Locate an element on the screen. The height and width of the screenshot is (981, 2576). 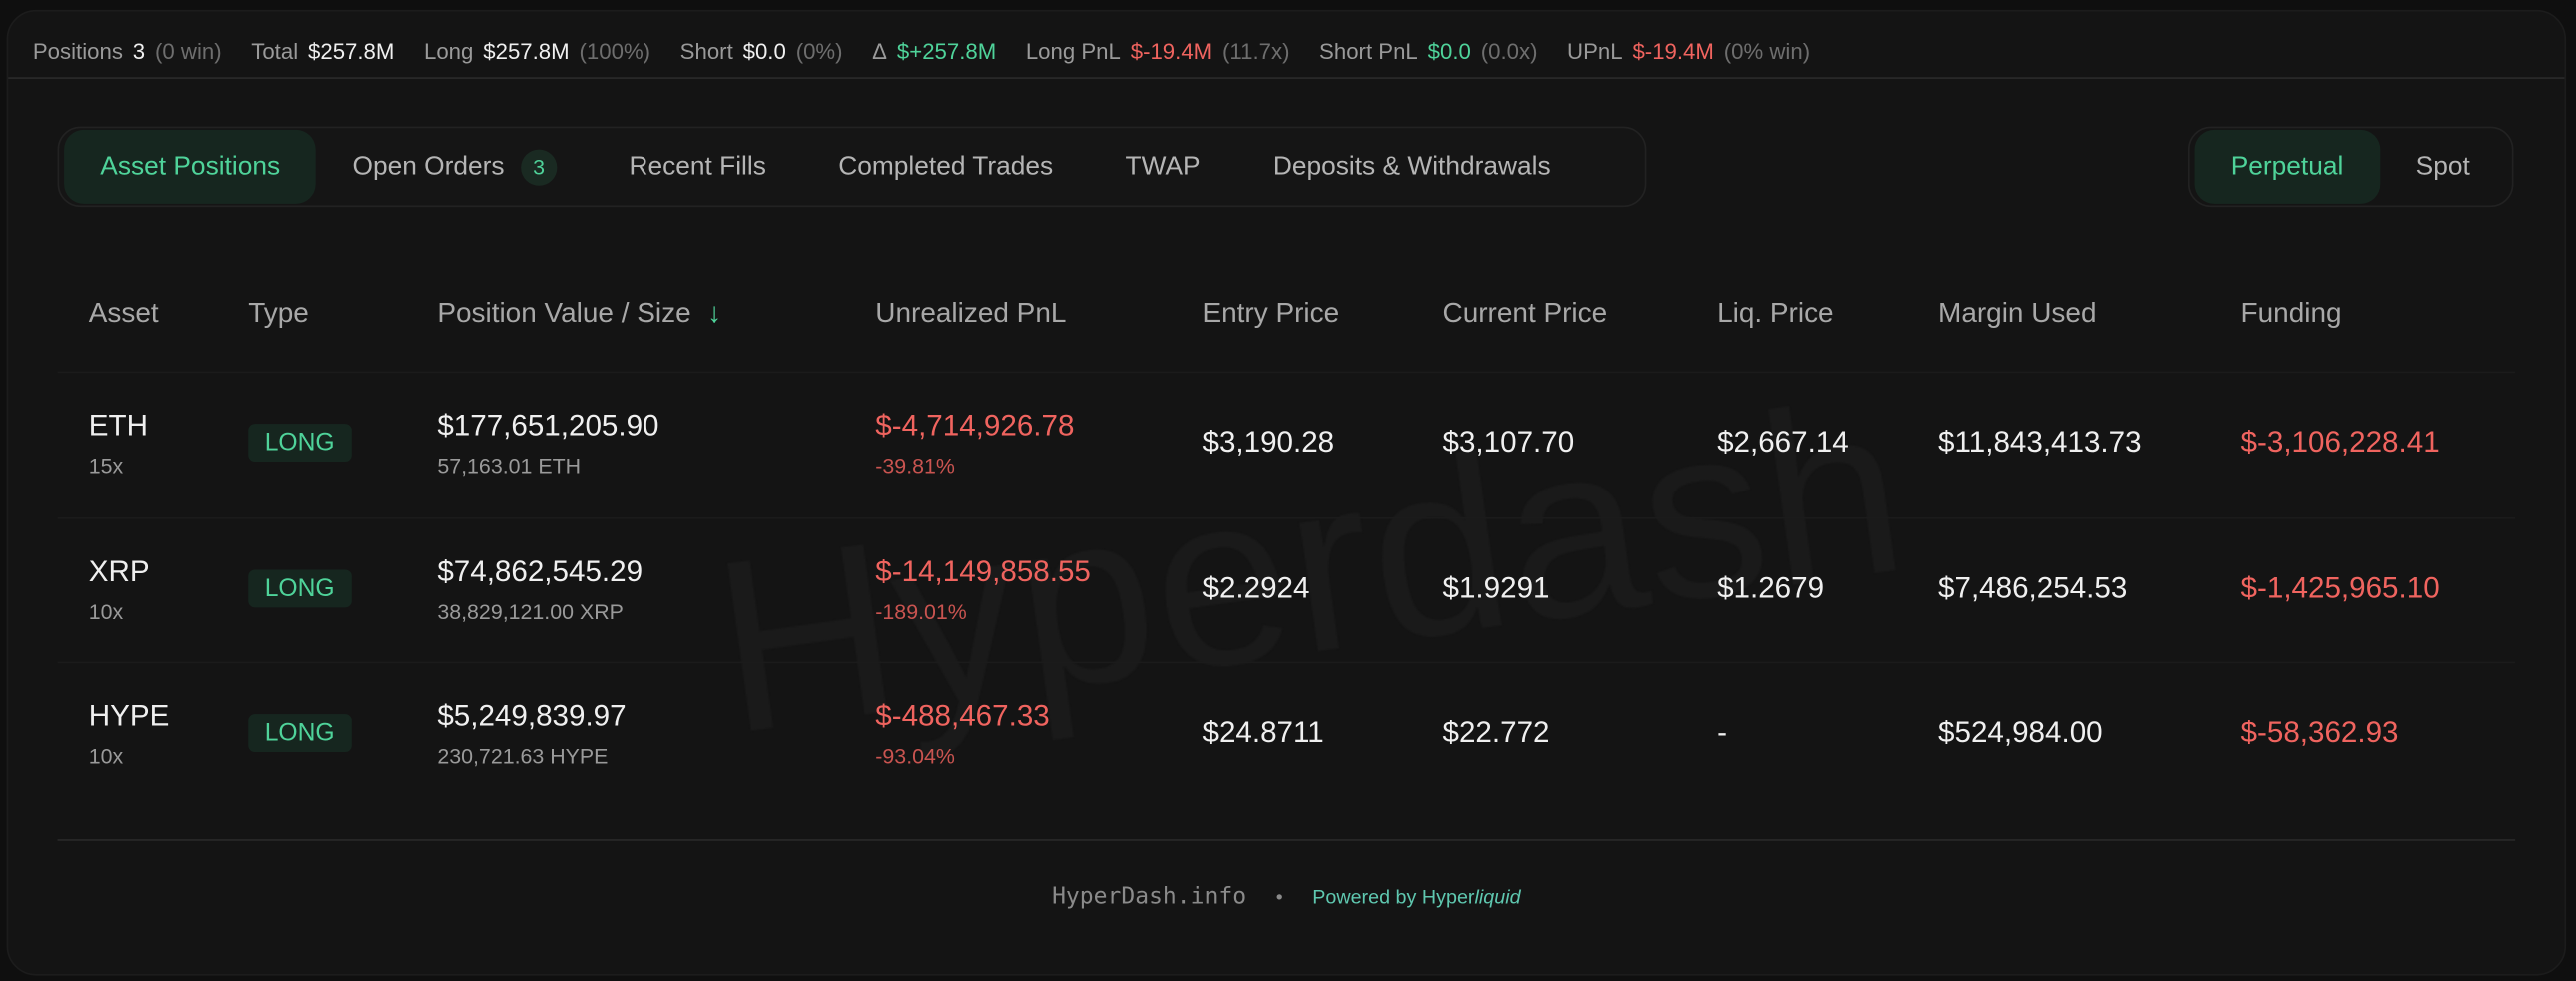
asset-name: HYPE is located at coordinates (129, 716).